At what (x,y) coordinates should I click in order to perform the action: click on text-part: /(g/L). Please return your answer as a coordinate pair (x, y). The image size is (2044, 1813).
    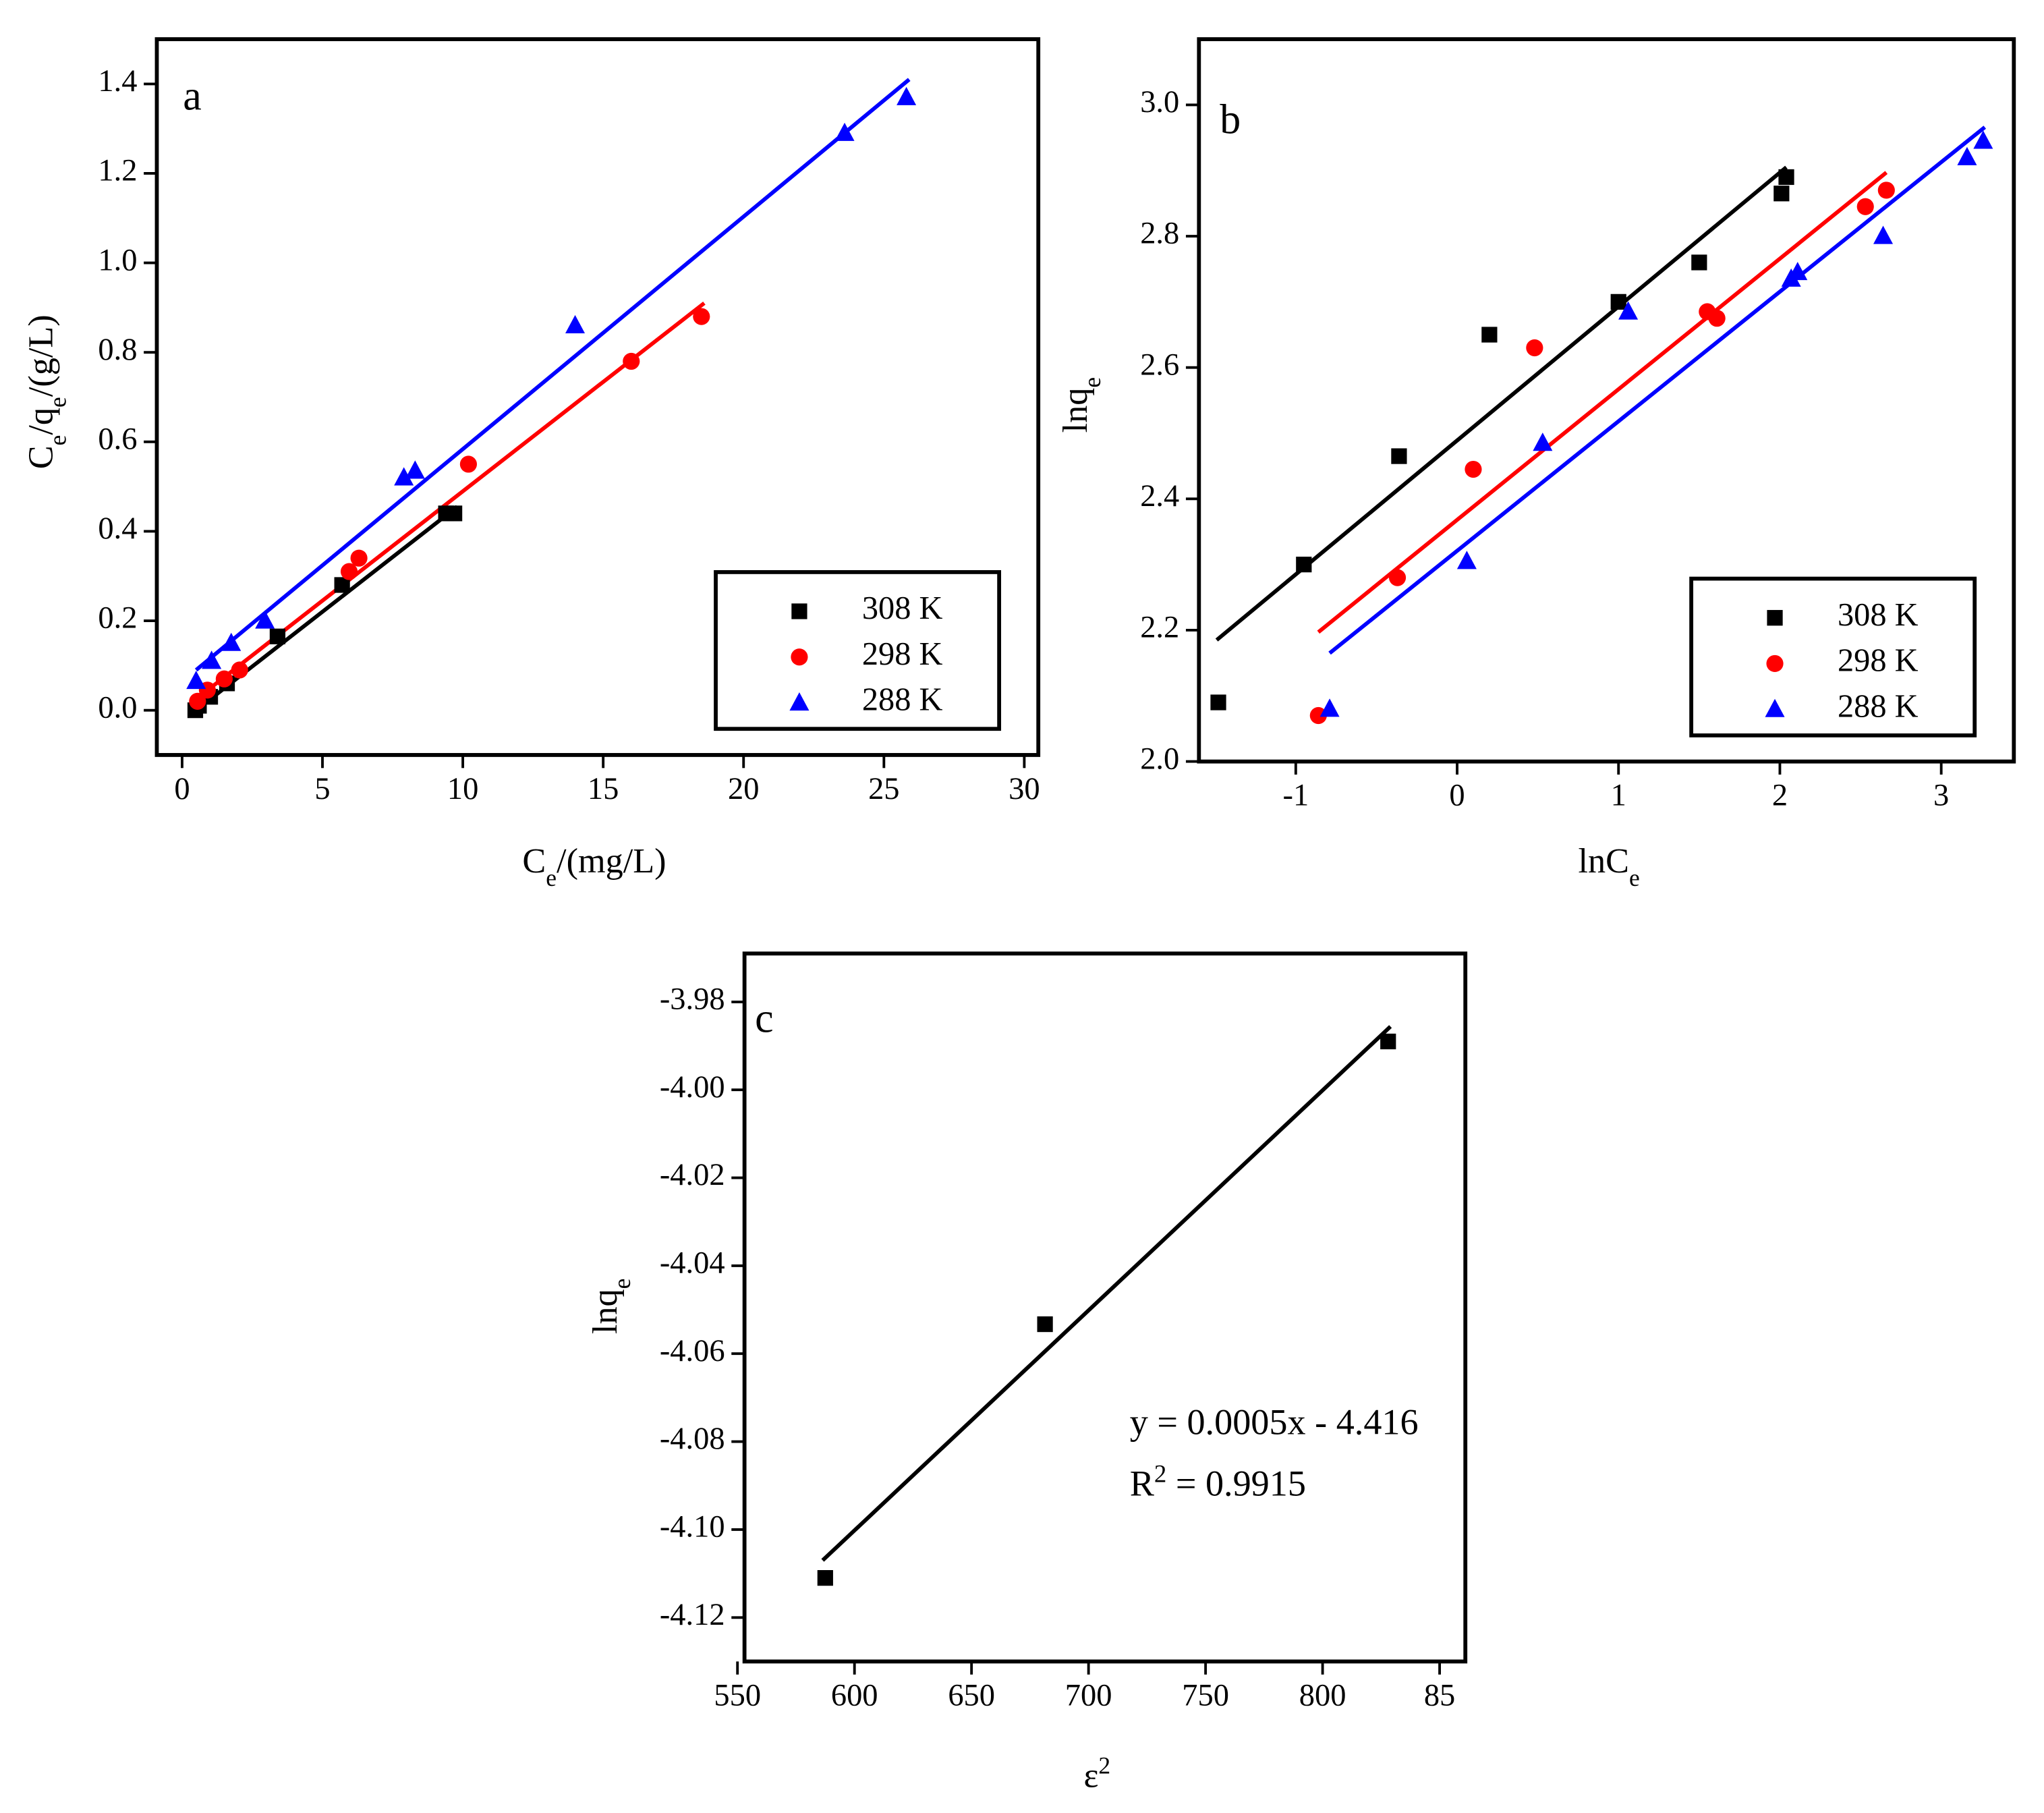
    Looking at the image, I should click on (41, 355).